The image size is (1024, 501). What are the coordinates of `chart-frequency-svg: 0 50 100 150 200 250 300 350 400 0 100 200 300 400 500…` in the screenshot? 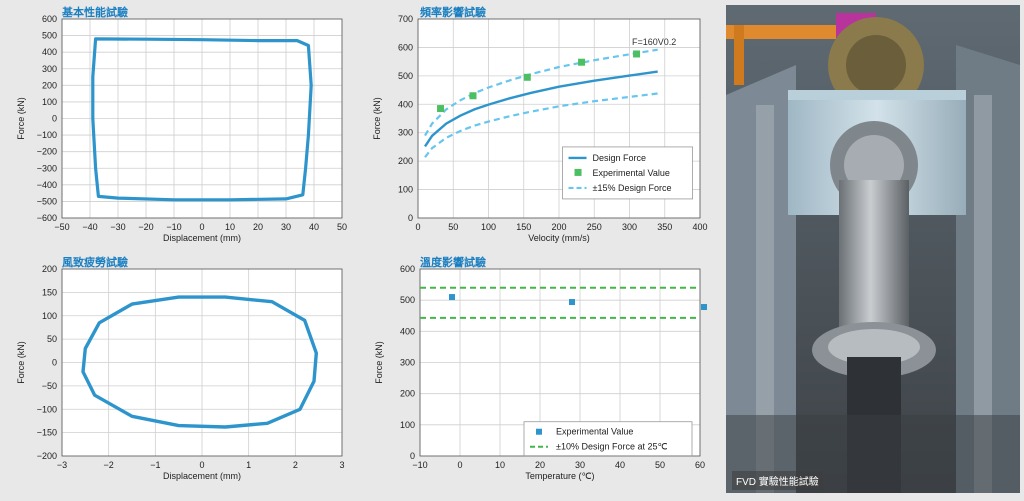 It's located at (540, 128).